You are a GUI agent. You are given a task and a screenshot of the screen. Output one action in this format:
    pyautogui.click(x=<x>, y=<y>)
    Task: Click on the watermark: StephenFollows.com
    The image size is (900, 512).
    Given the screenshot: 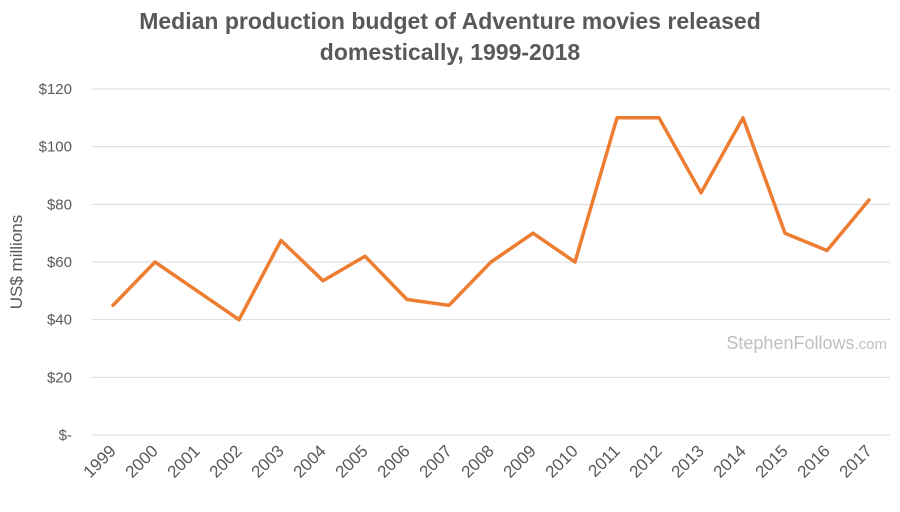 What is the action you would take?
    pyautogui.click(x=806, y=343)
    